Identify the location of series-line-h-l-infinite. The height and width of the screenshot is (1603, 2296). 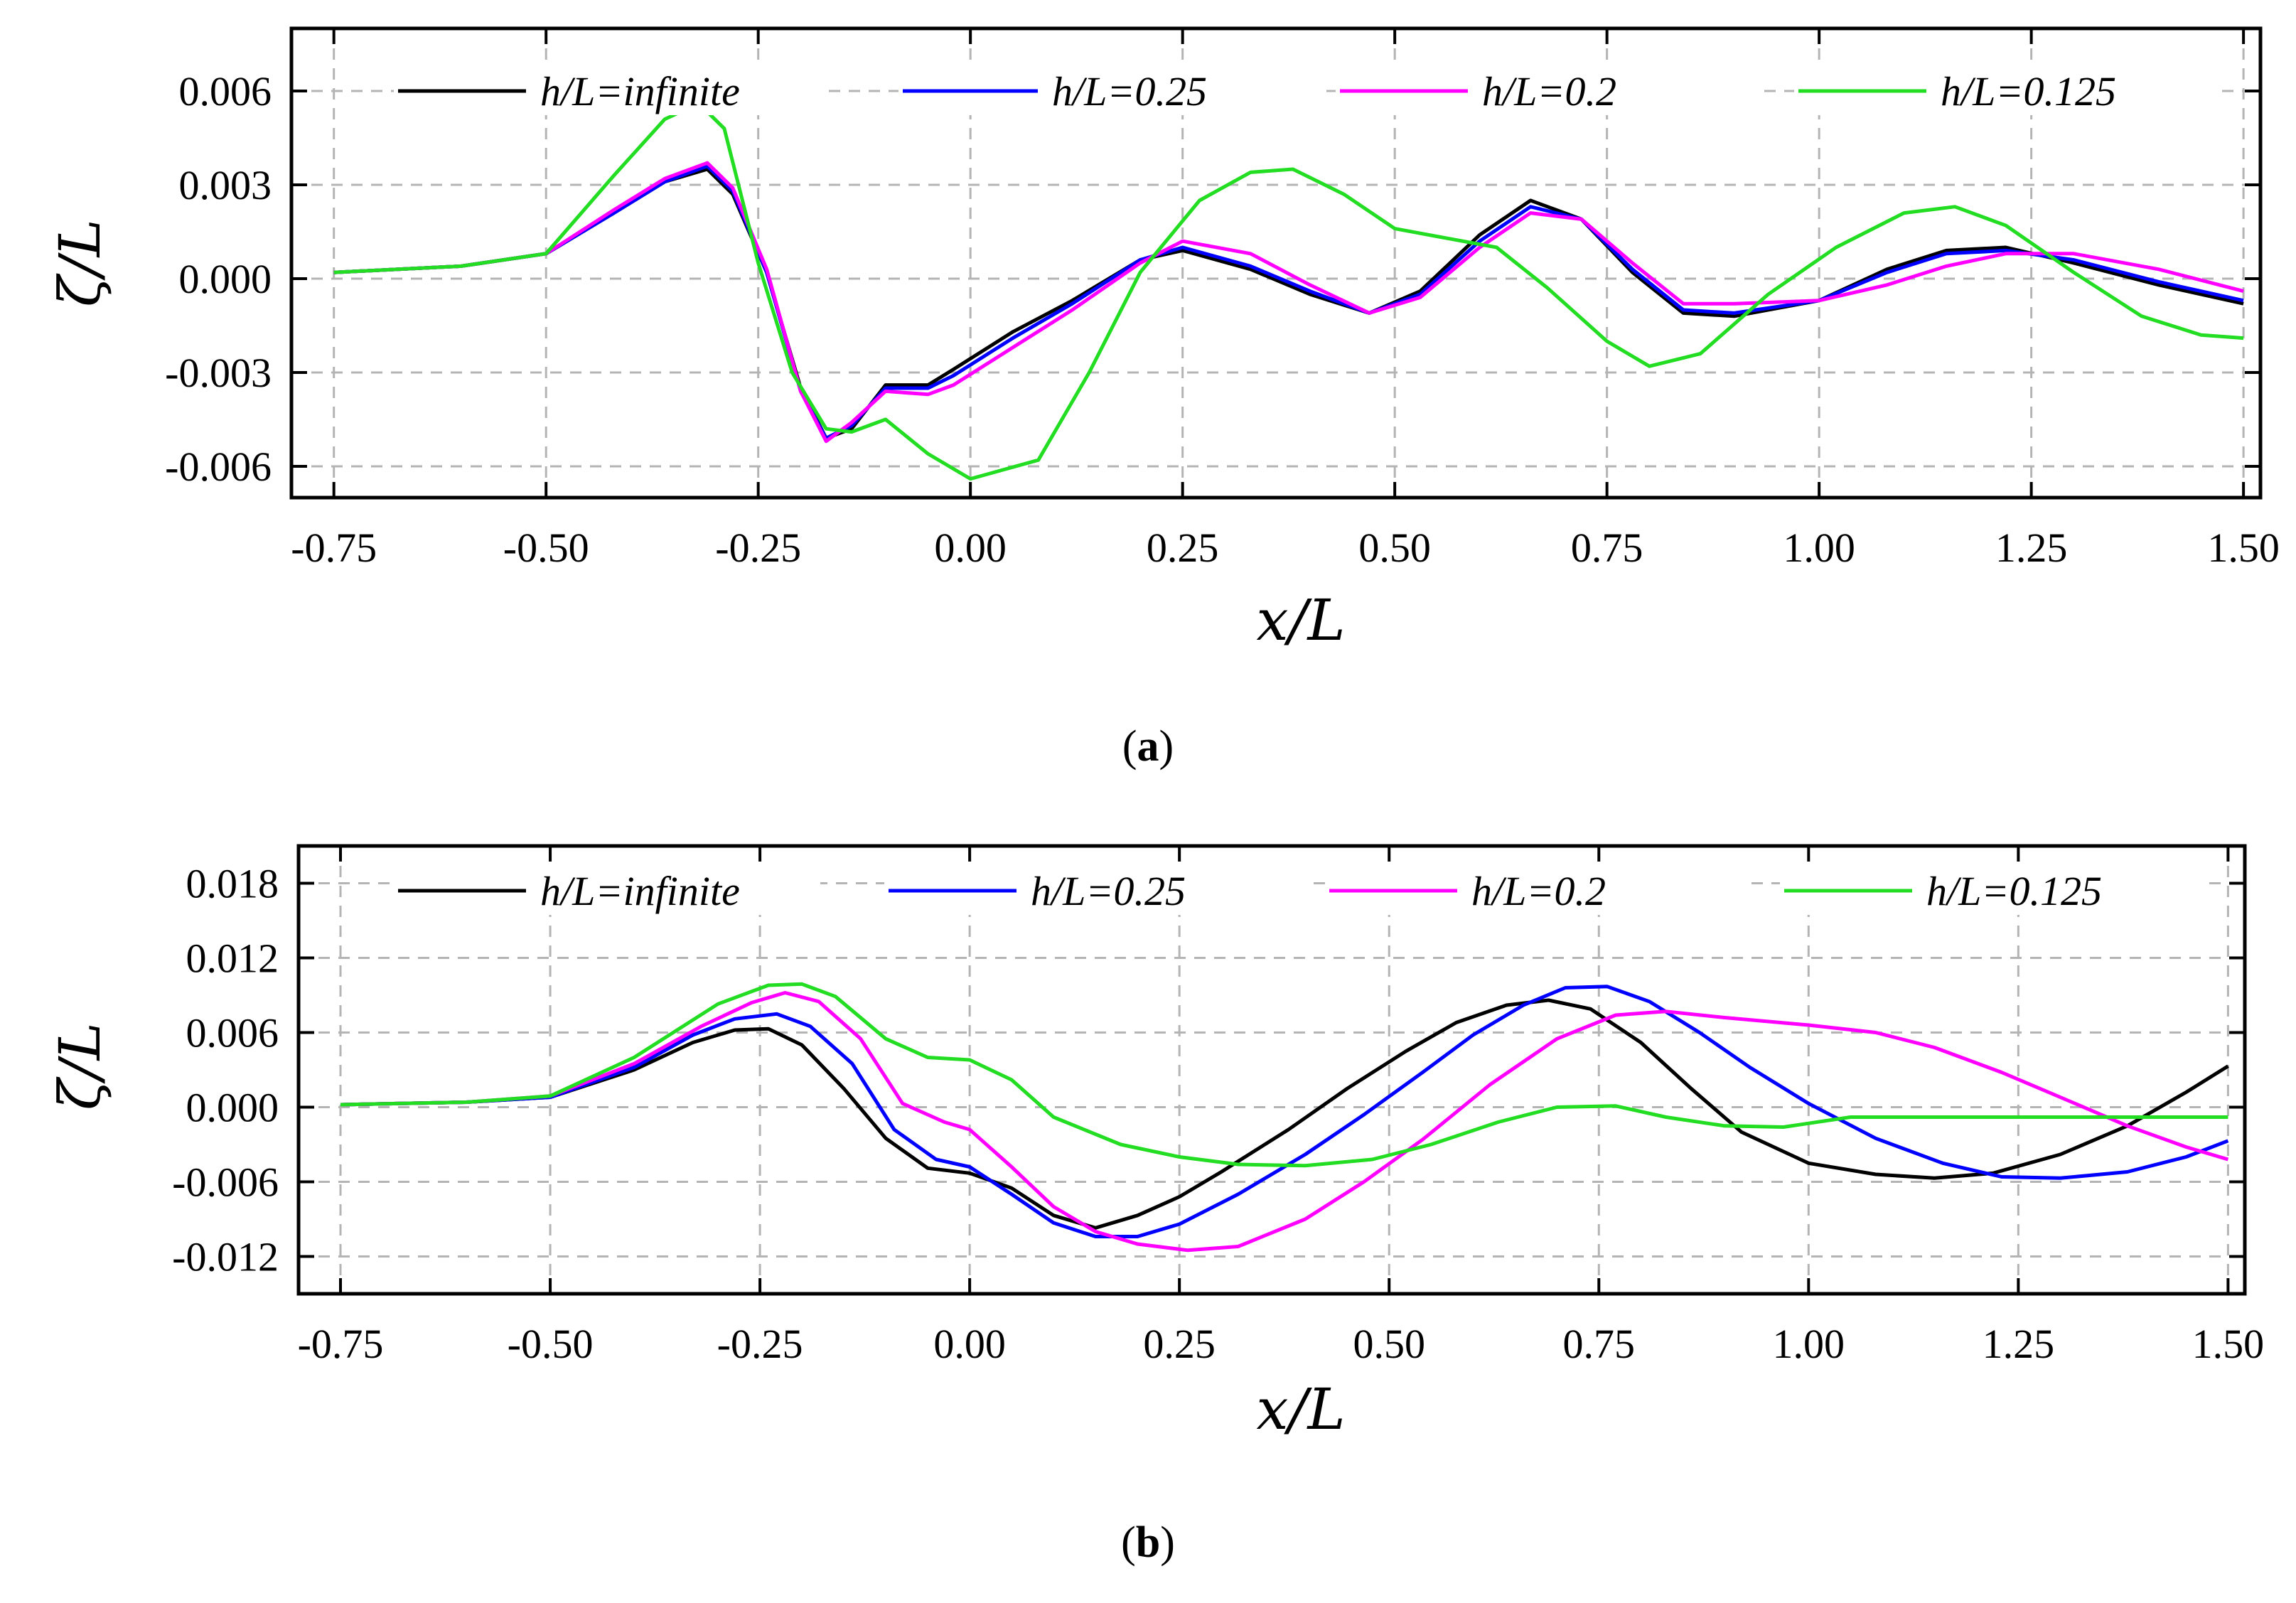
(1284, 1114).